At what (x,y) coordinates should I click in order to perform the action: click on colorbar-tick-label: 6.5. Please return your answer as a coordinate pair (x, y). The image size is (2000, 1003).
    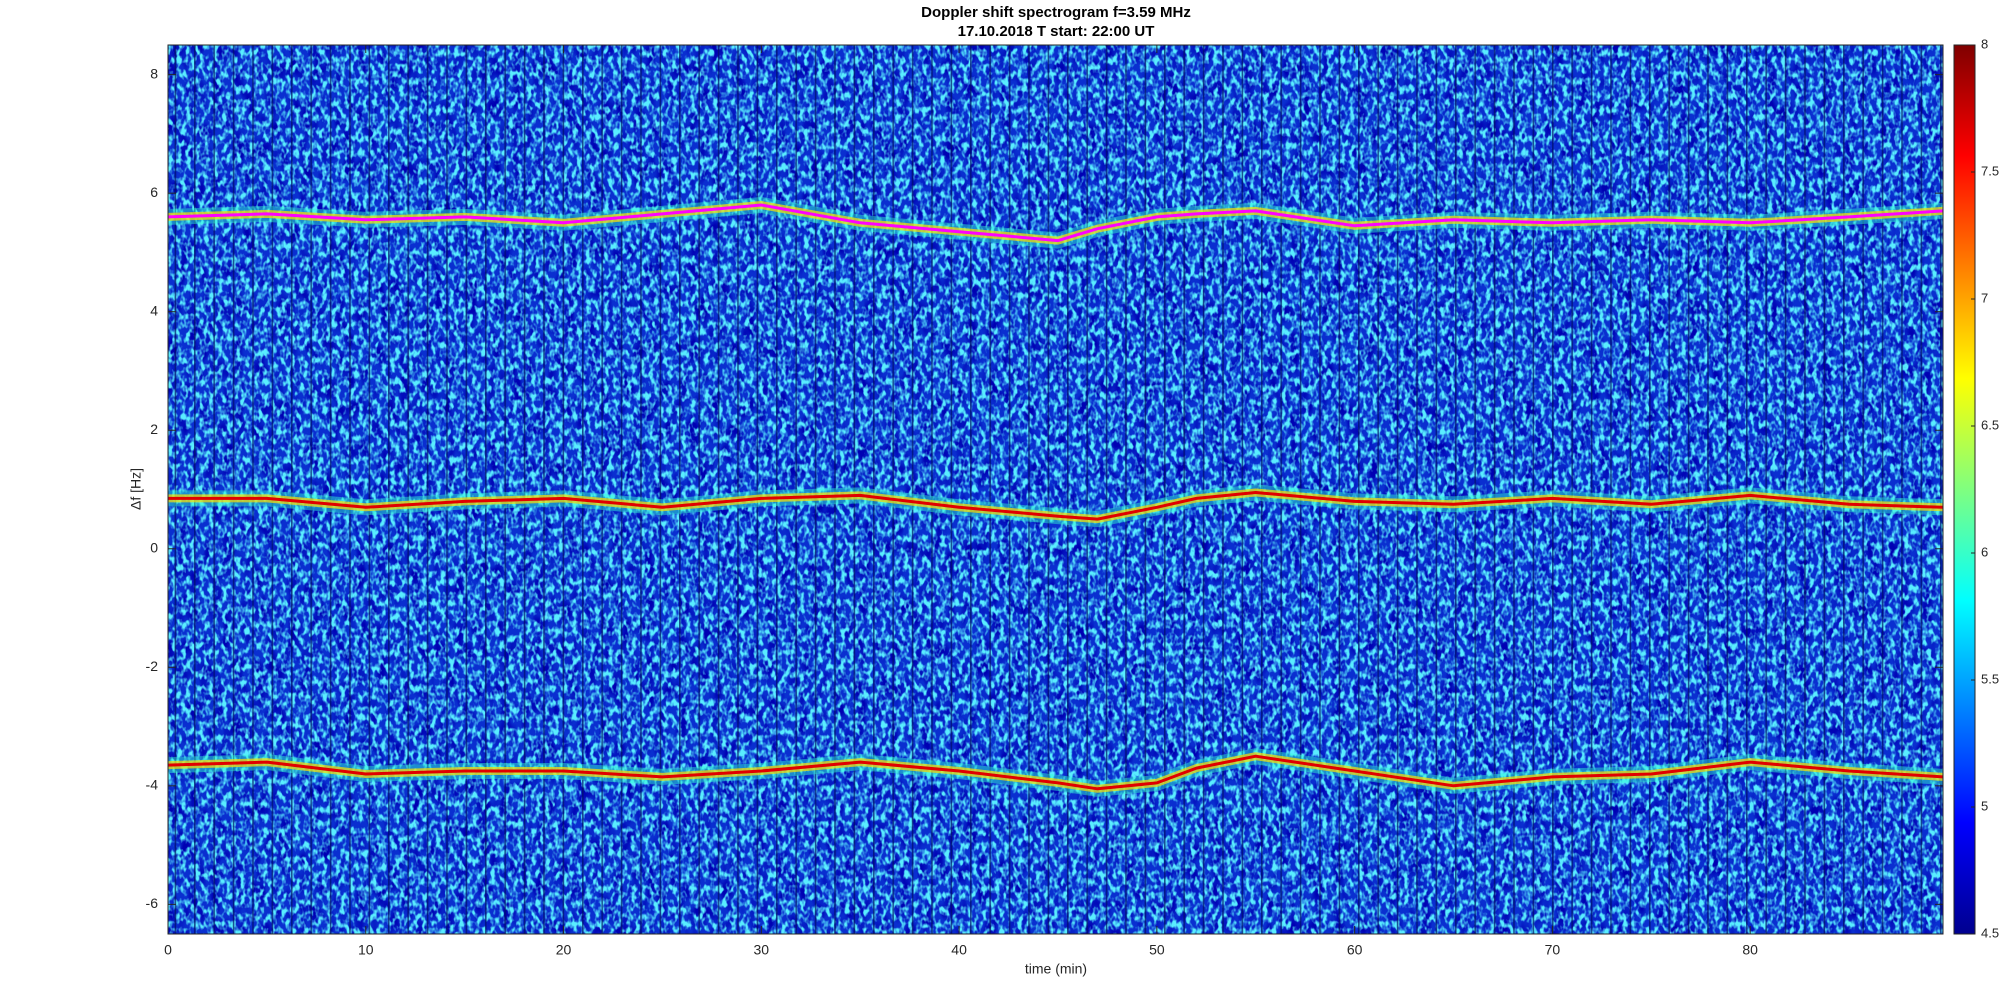
    Looking at the image, I should click on (1990, 424).